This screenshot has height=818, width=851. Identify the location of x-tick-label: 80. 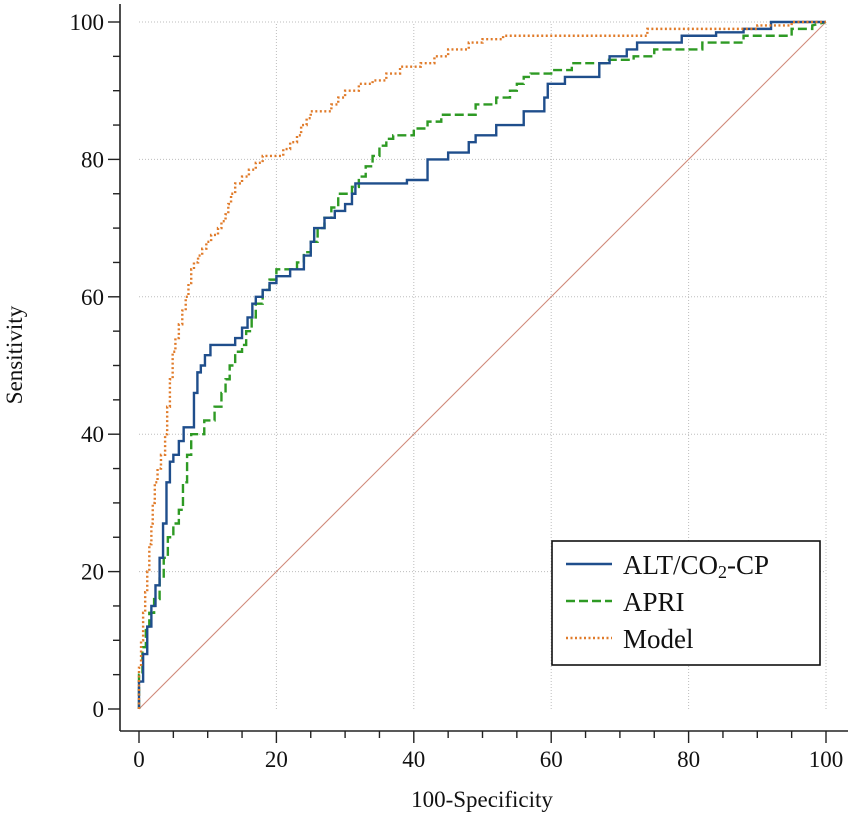
(688, 759).